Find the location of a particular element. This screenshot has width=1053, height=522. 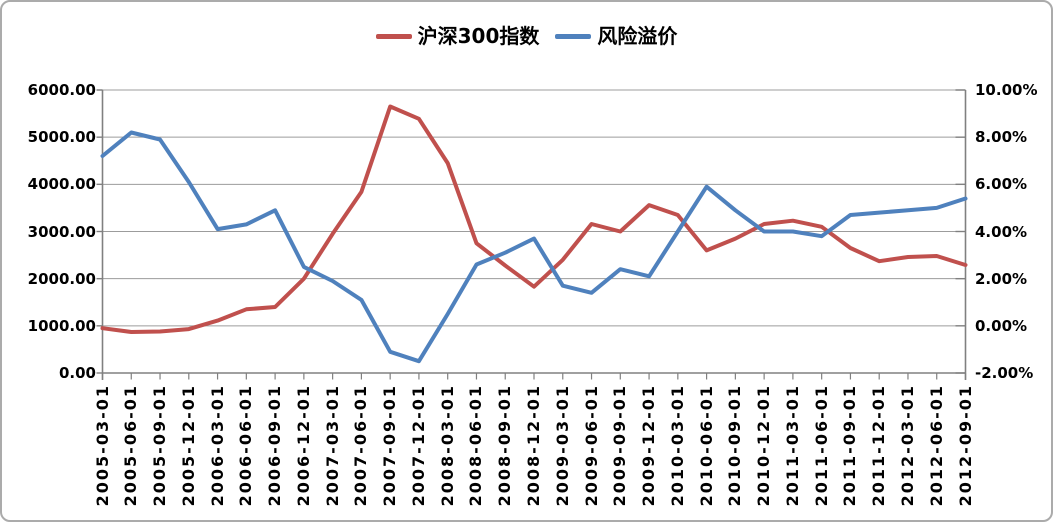

x-axis-tick-label: 2009-09-01 is located at coordinates (620, 445).